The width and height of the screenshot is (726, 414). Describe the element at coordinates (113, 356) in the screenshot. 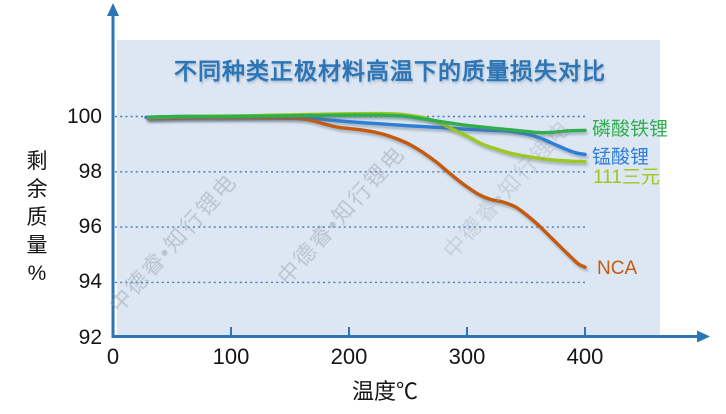

I see `x-tick-label: 0` at that location.